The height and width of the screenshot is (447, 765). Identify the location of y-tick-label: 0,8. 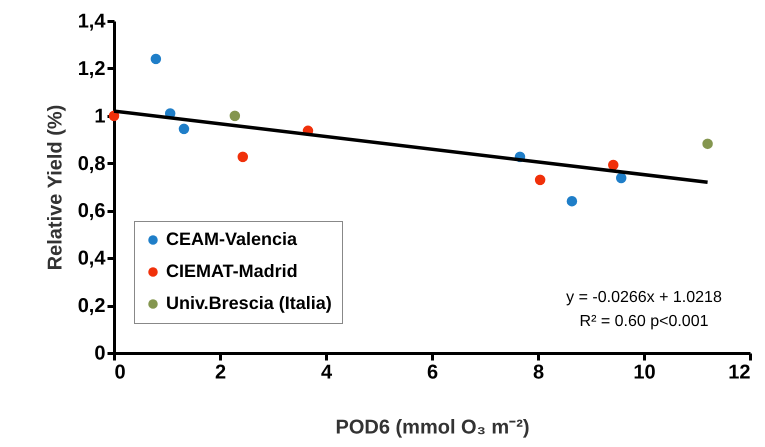
(92, 163).